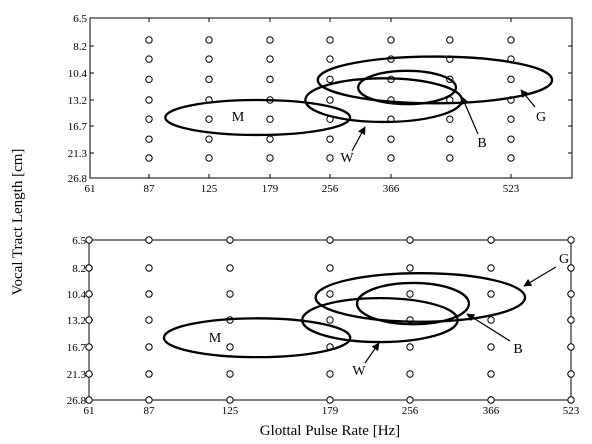  I want to click on y-tick-label: 6.5, so click(79, 241).